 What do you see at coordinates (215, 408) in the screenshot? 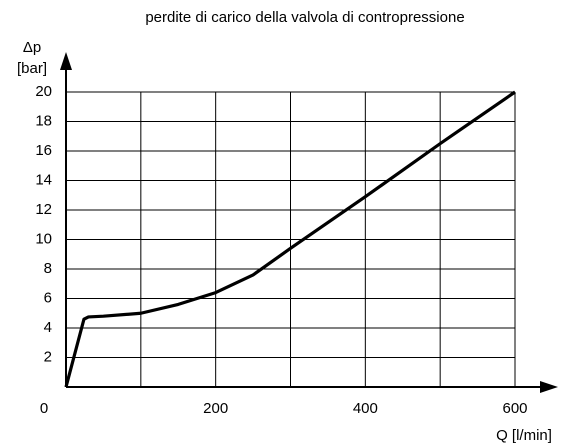
I see `x-tick-label: 200` at bounding box center [215, 408].